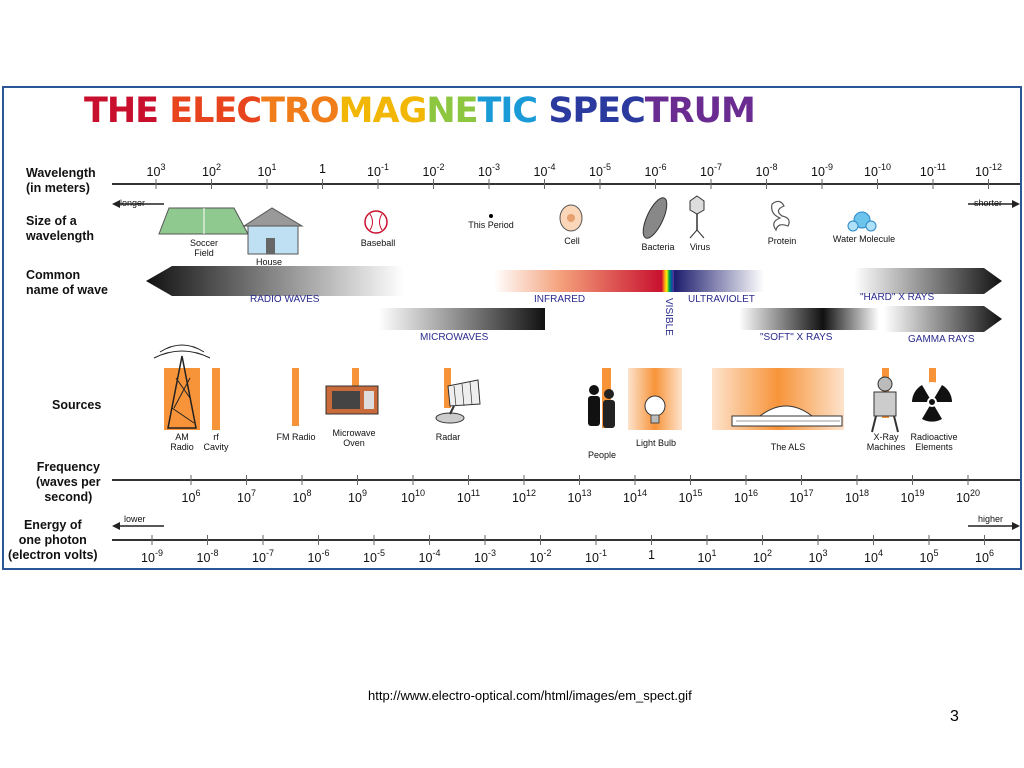 The height and width of the screenshot is (768, 1024). What do you see at coordinates (655, 170) in the screenshot?
I see `wavelength-tick: 10⁻⁶` at bounding box center [655, 170].